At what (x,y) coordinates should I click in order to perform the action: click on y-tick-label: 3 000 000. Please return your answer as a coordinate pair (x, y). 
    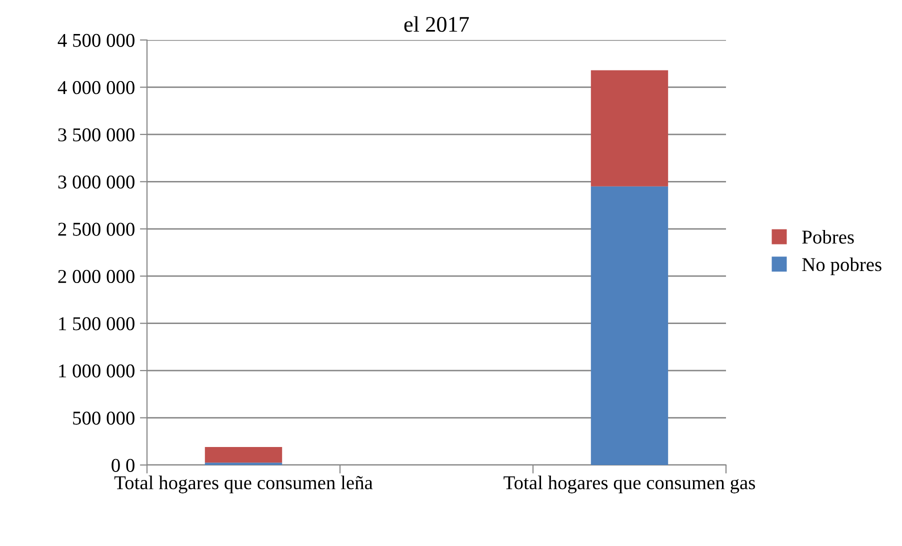
    Looking at the image, I should click on (96, 182).